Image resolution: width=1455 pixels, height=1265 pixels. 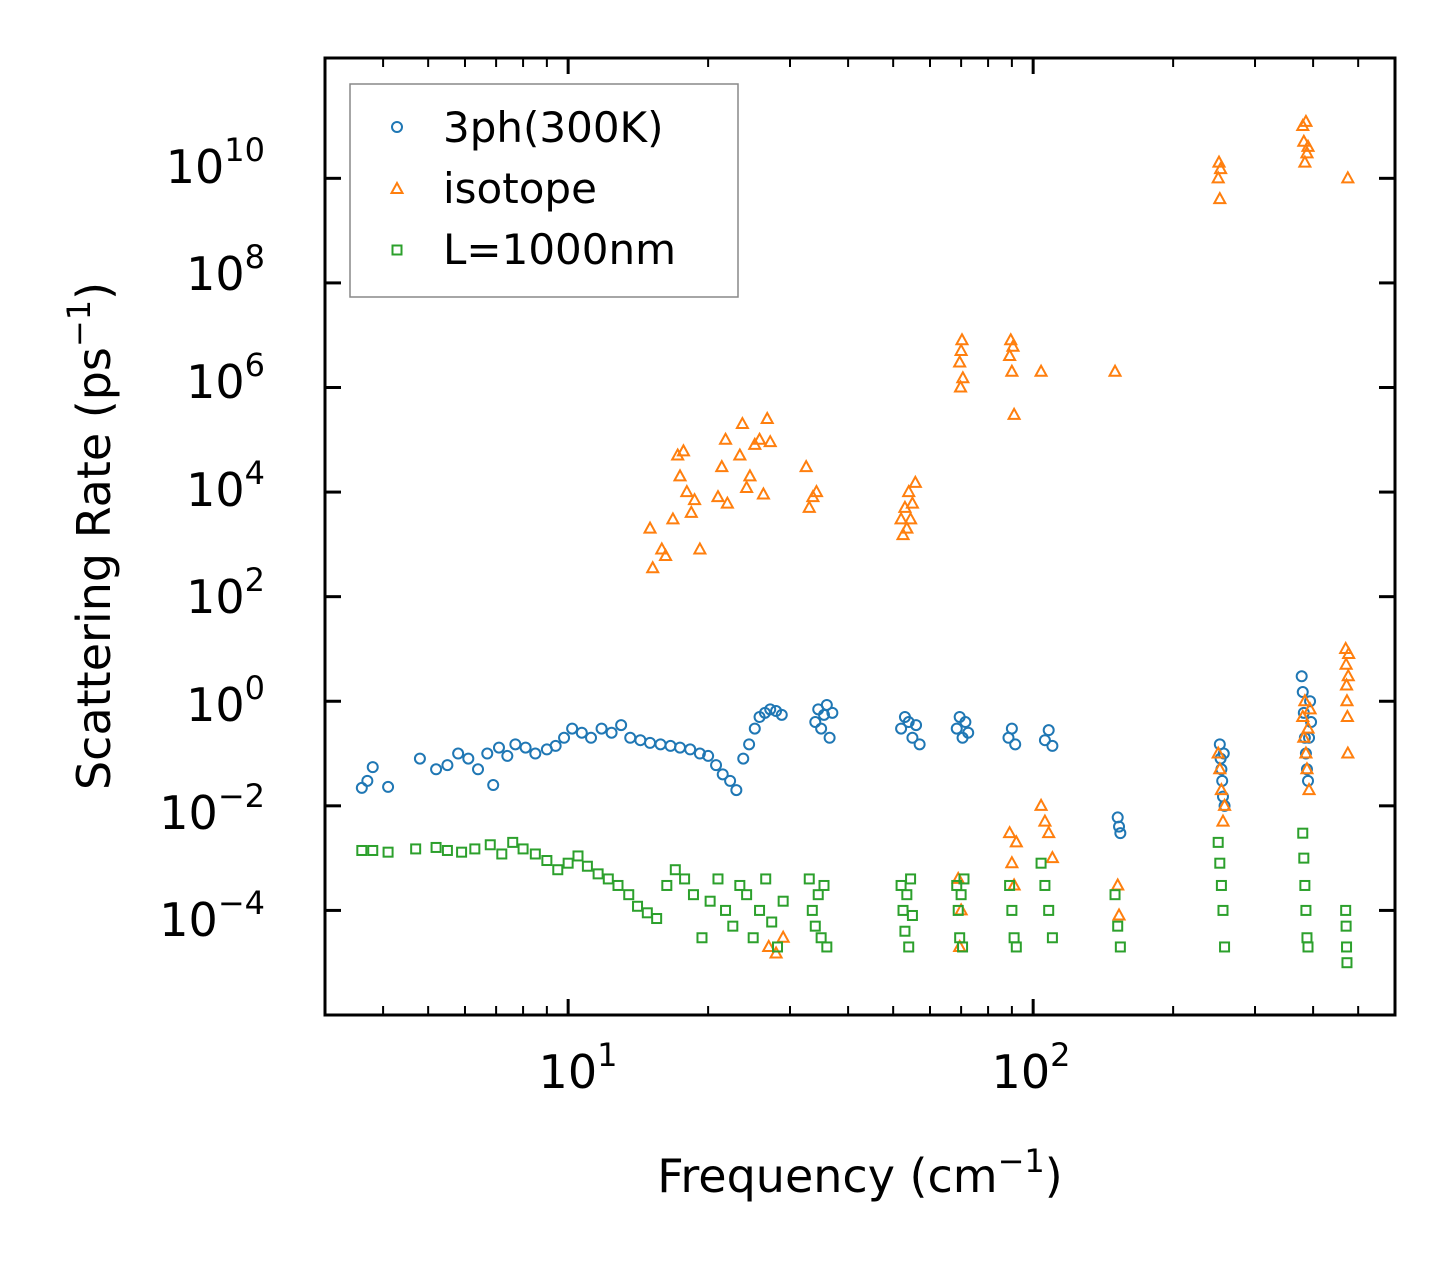 I want to click on y-tick-label: 10⁻², so click(x=212, y=808).